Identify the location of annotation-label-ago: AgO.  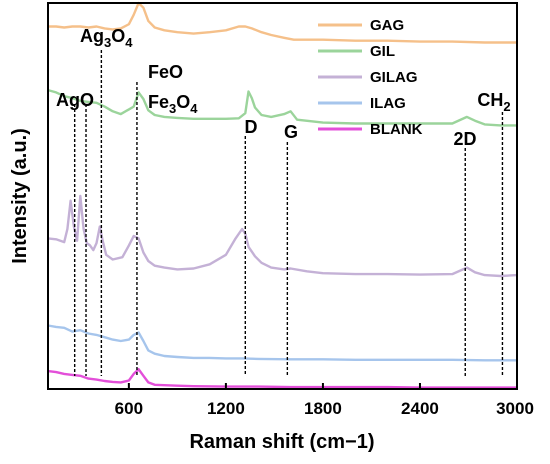
(75, 100).